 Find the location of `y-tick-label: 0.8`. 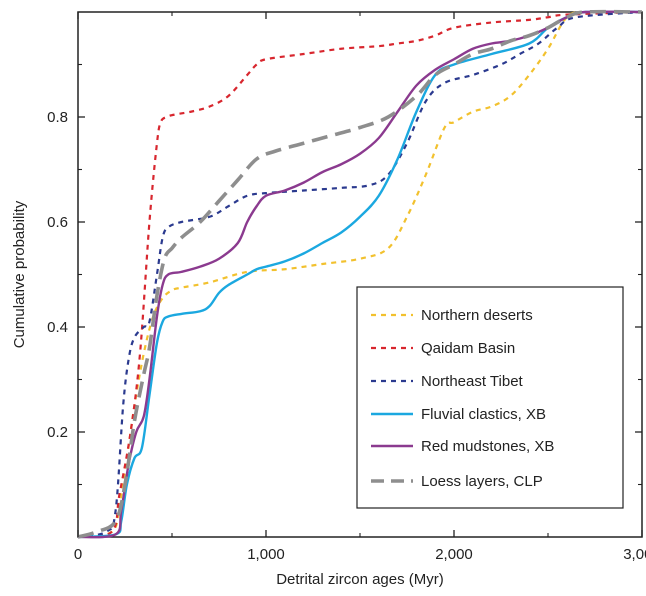

y-tick-label: 0.8 is located at coordinates (57, 117).